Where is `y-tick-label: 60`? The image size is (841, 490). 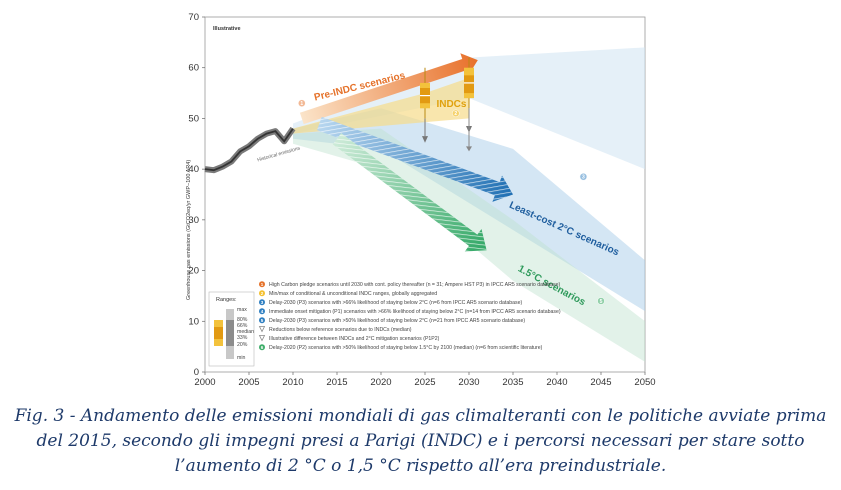
y-tick-label: 60 is located at coordinates (193, 68).